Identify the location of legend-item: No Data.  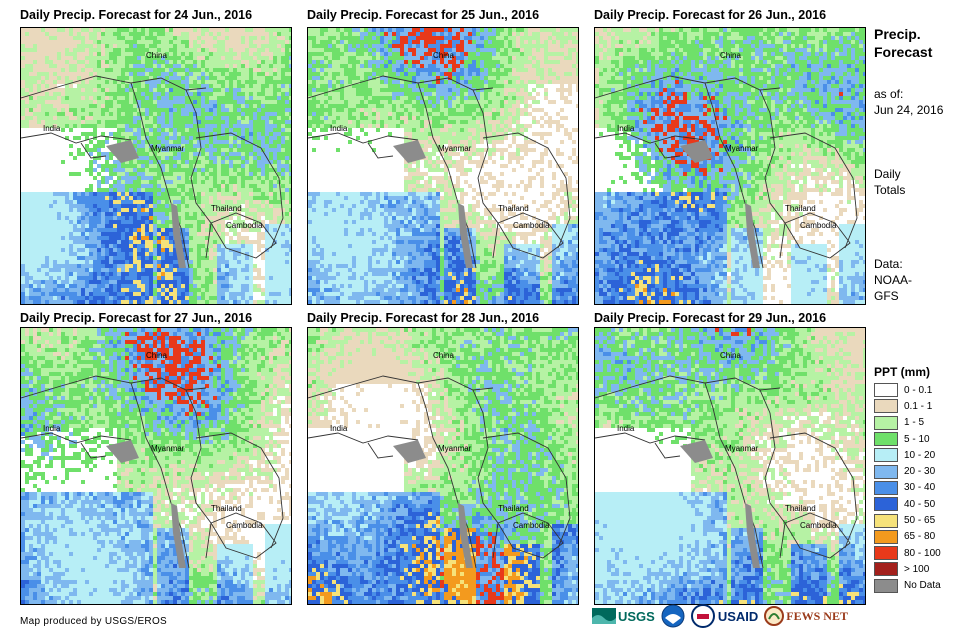
(907, 586).